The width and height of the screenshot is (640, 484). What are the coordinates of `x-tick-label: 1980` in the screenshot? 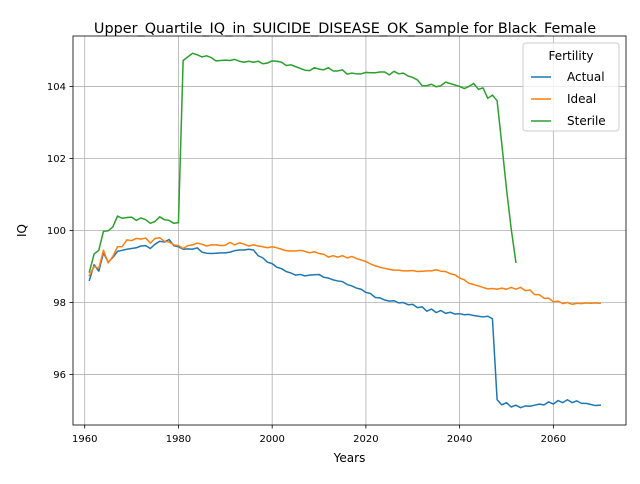 It's located at (178, 439).